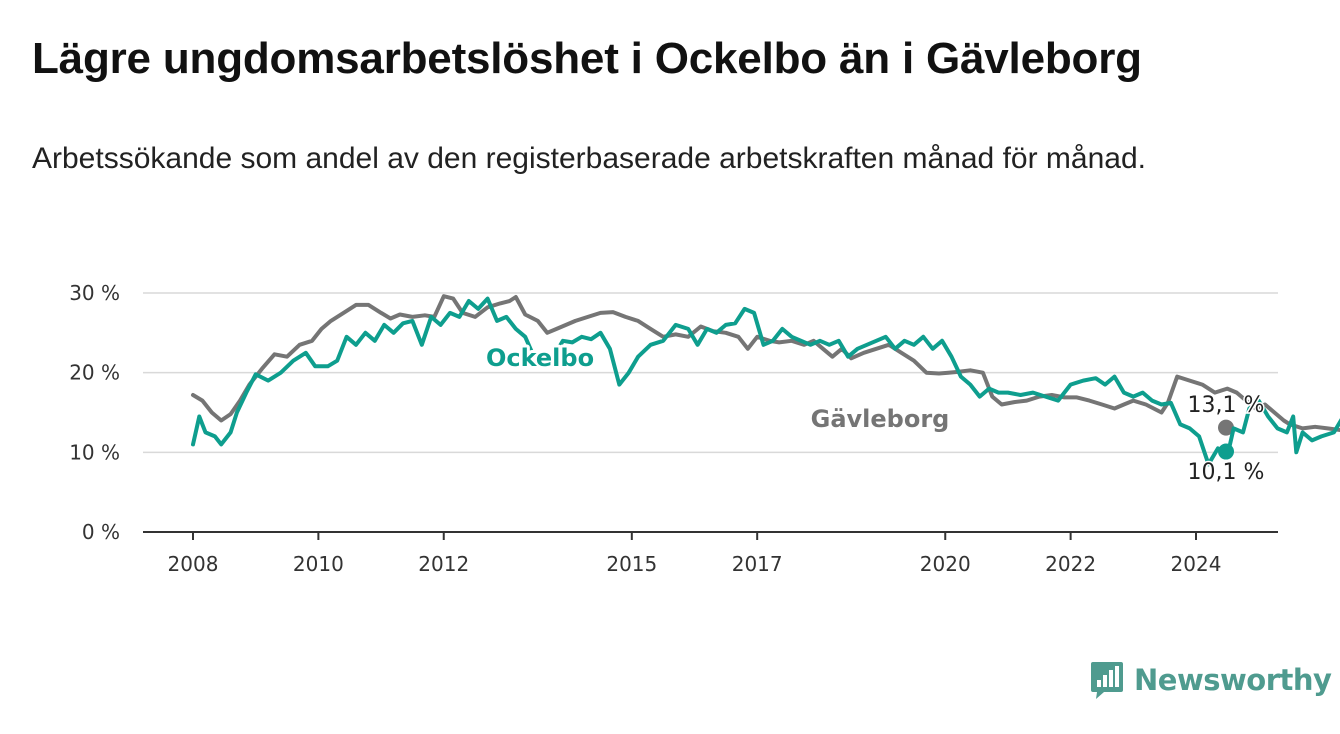  I want to click on end-point-gavleborg, so click(1226, 427).